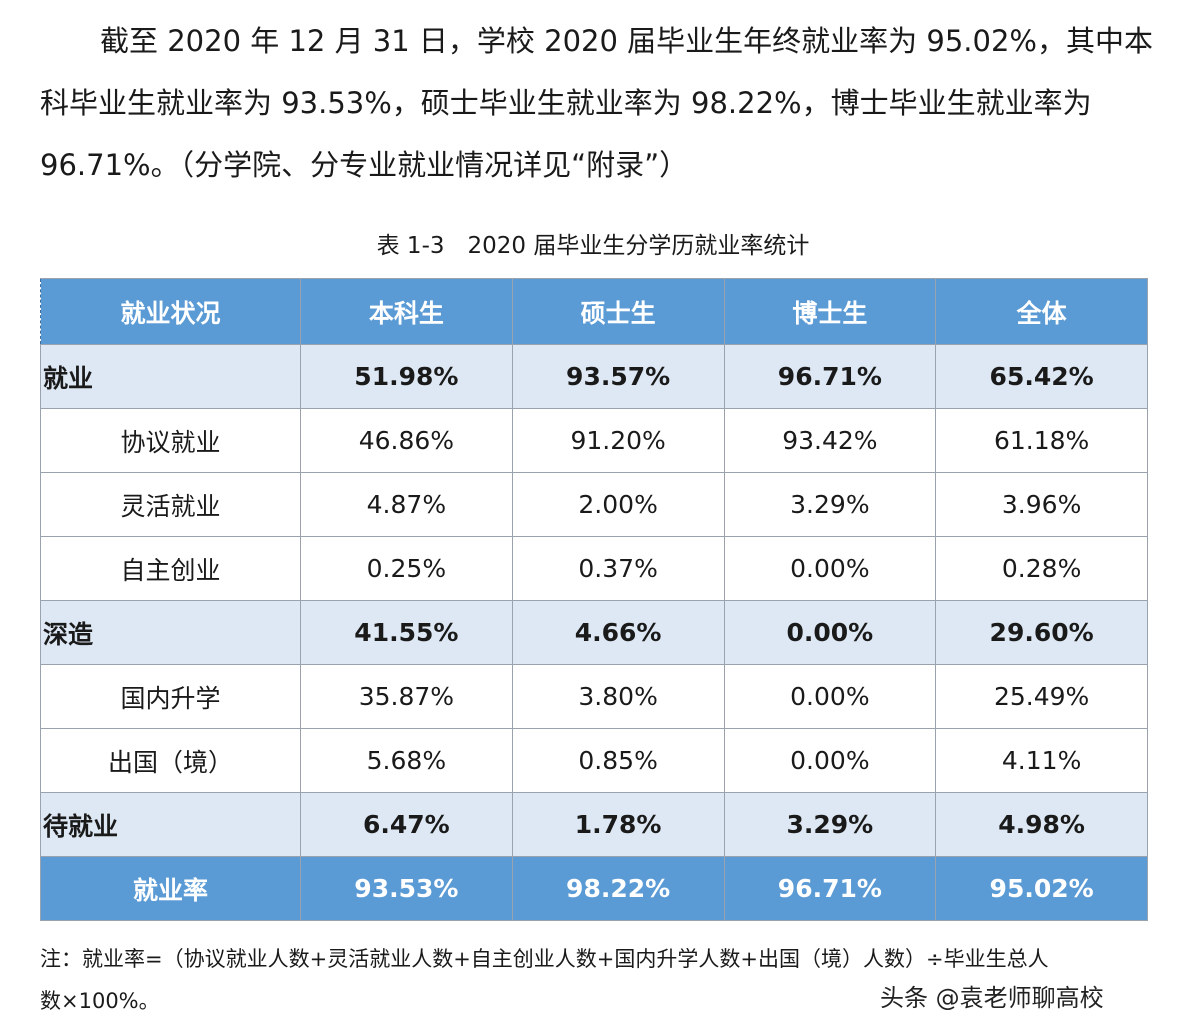 The height and width of the screenshot is (1034, 1186). I want to click on table-cell: 国内升学, so click(170, 696).